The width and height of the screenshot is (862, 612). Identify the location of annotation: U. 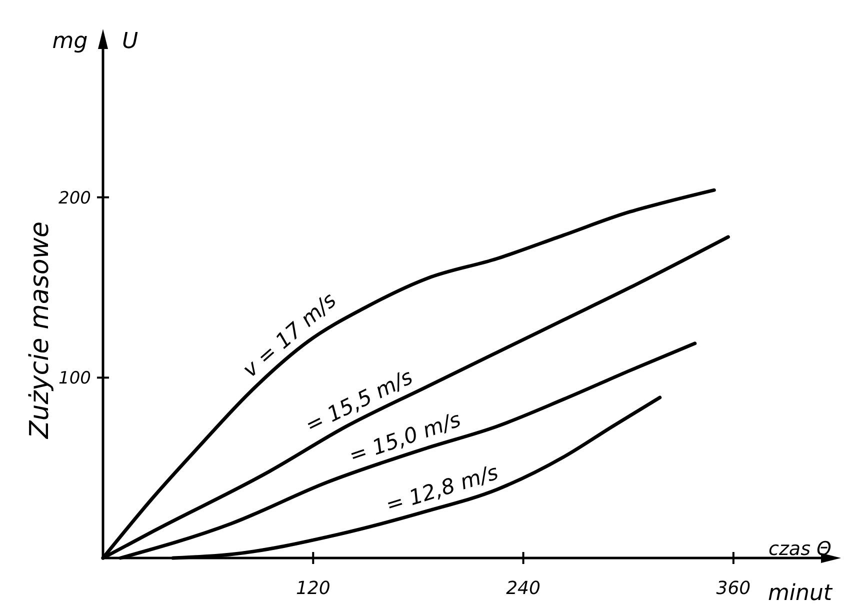
(130, 41).